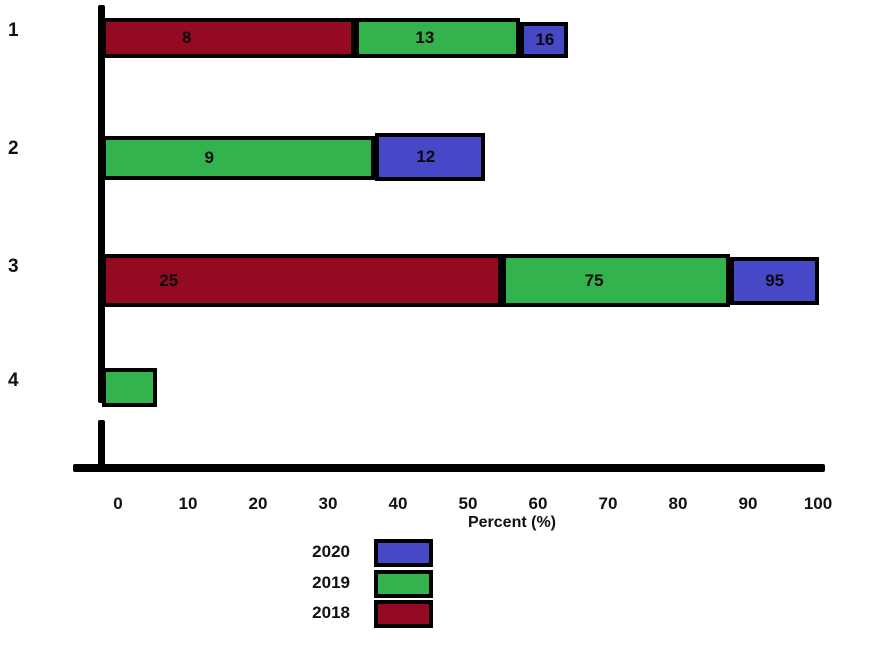 The height and width of the screenshot is (647, 894). What do you see at coordinates (188, 503) in the screenshot?
I see `x-tick-label: 10` at bounding box center [188, 503].